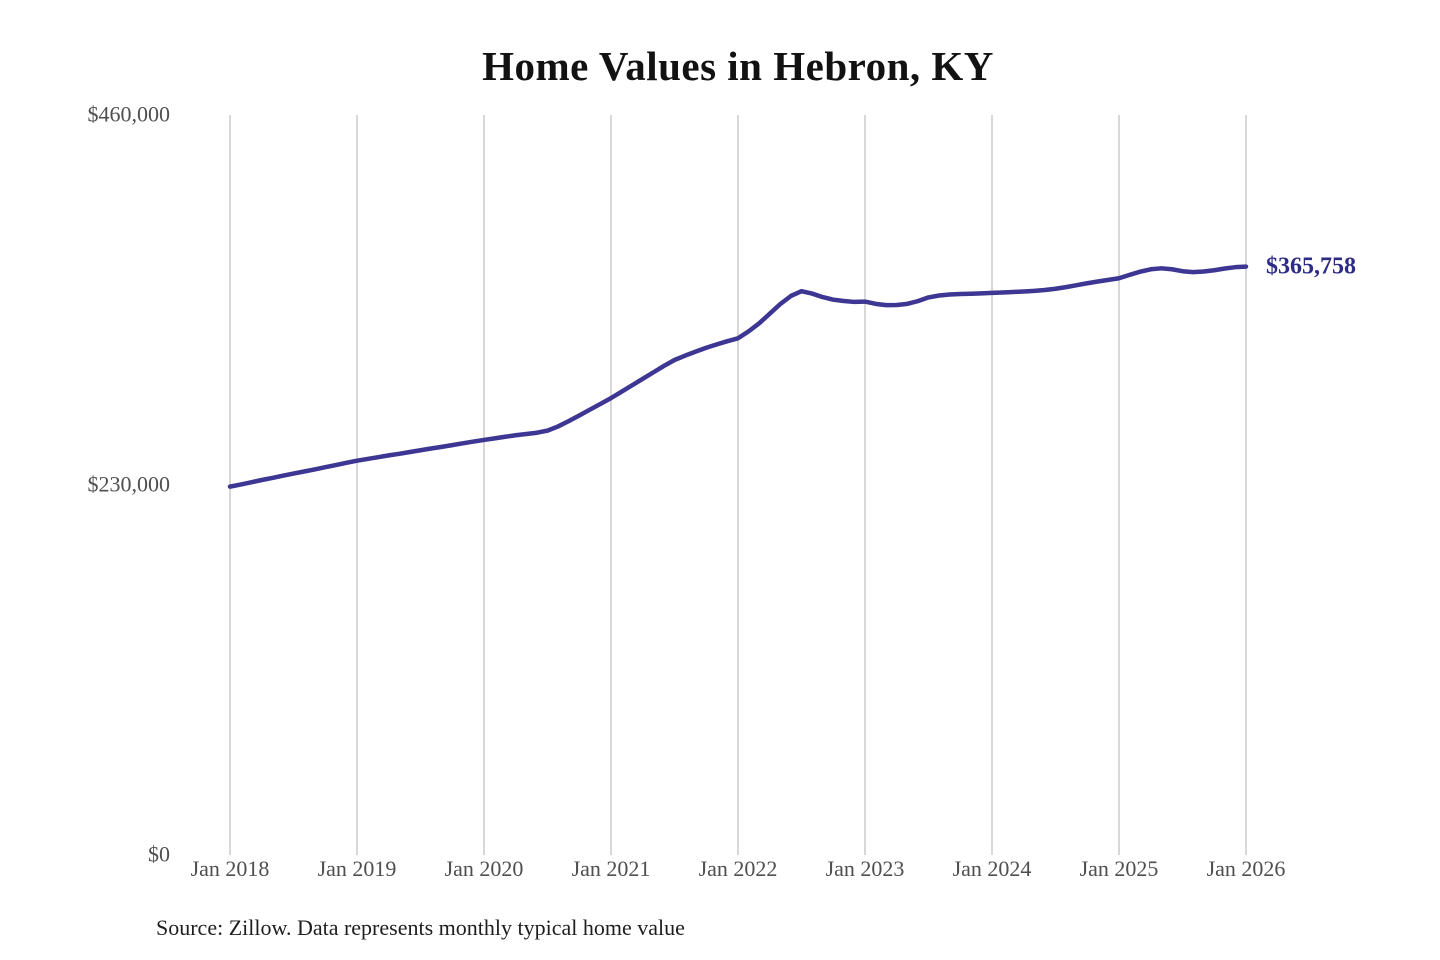  What do you see at coordinates (738, 66) in the screenshot?
I see `chart-title: Home Values in Hebron, KY` at bounding box center [738, 66].